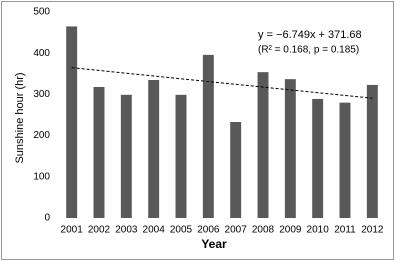 The height and width of the screenshot is (261, 395). What do you see at coordinates (222, 83) in the screenshot?
I see `trend-line` at bounding box center [222, 83].